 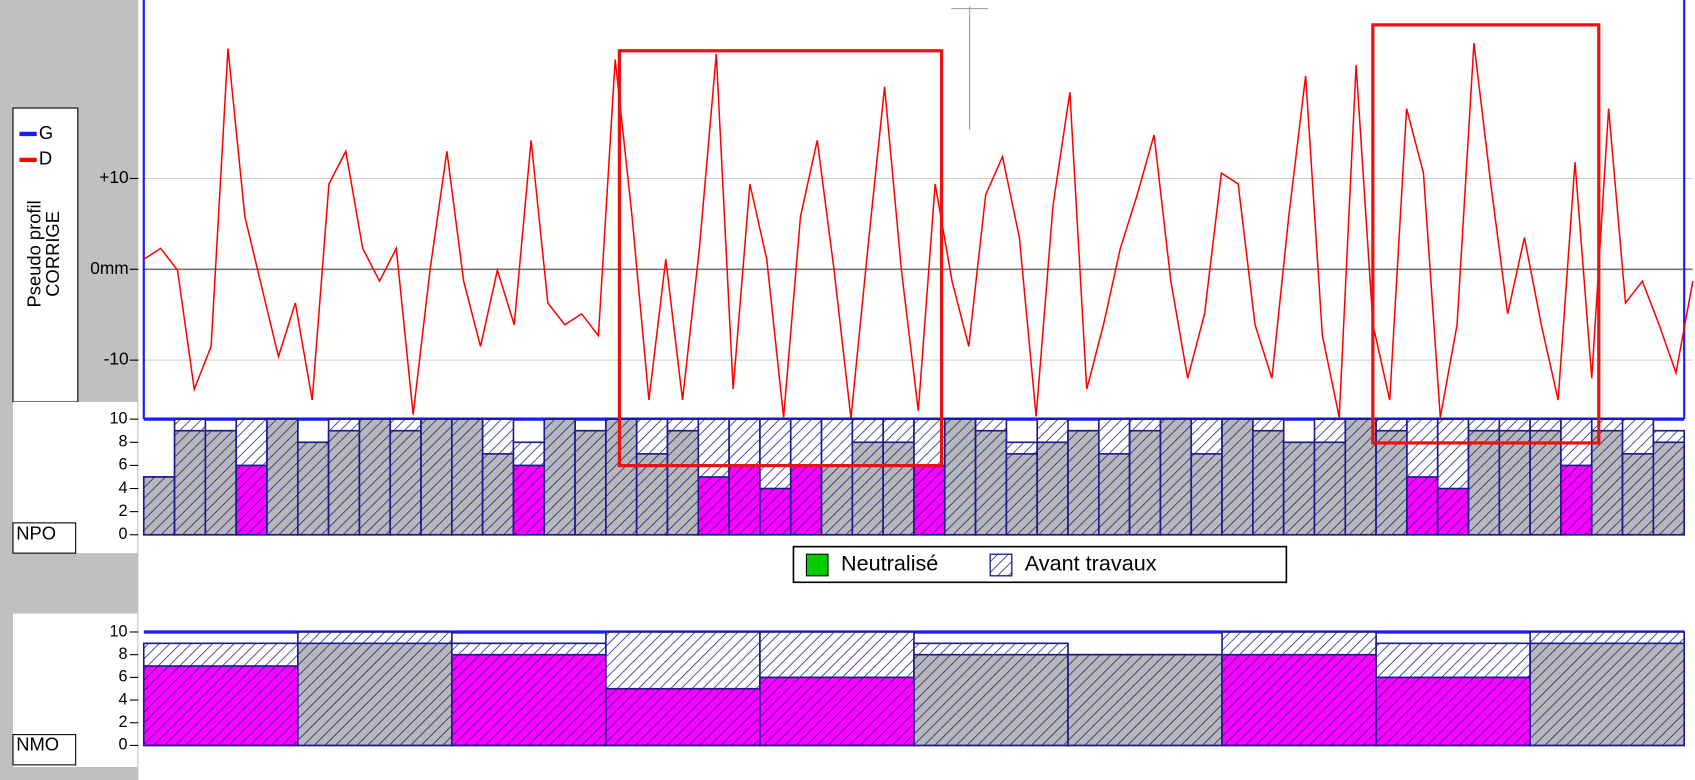 I want to click on y-axis-label: Pseudo profil, so click(x=34, y=253).